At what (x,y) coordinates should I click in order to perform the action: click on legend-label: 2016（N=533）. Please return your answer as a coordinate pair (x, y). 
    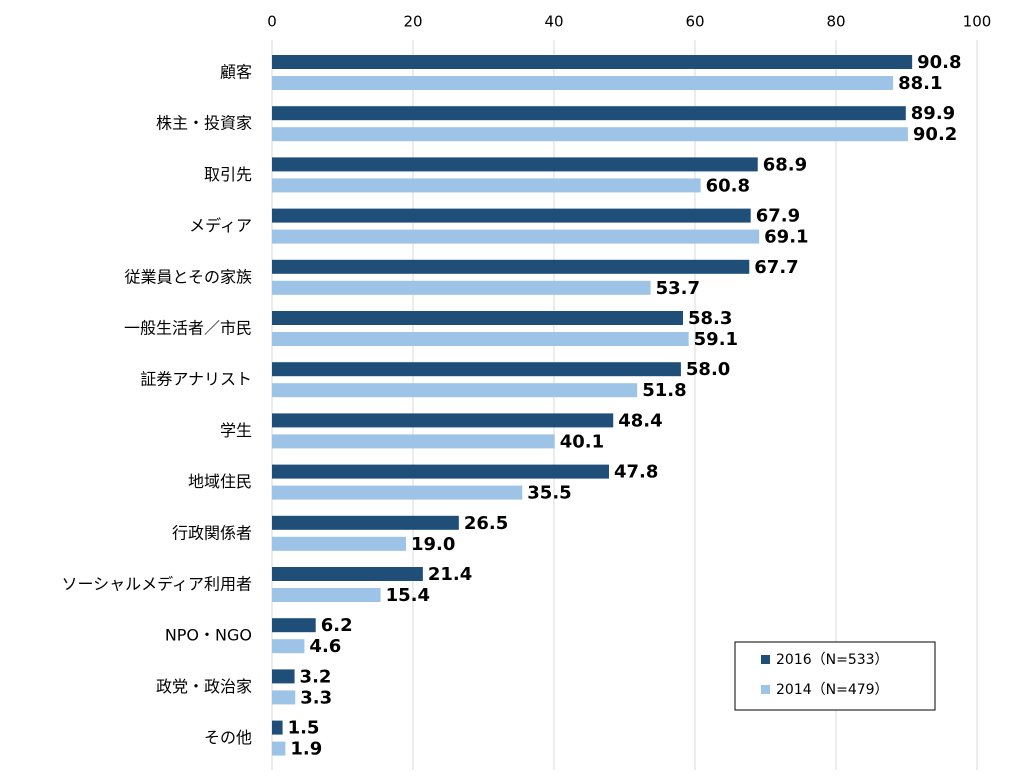
    Looking at the image, I should click on (832, 660).